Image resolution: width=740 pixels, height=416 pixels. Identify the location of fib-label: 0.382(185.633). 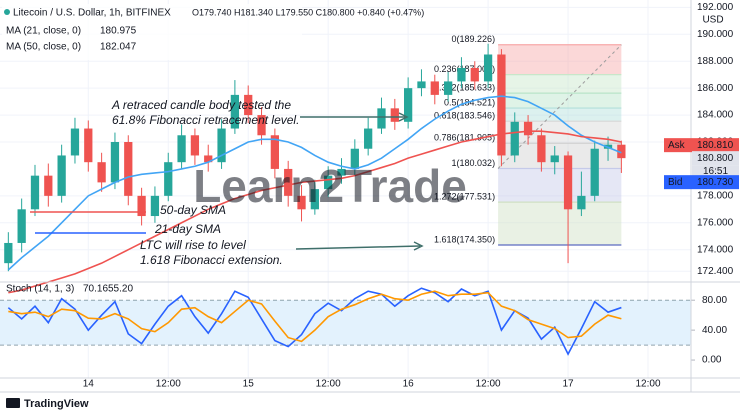
(464, 87).